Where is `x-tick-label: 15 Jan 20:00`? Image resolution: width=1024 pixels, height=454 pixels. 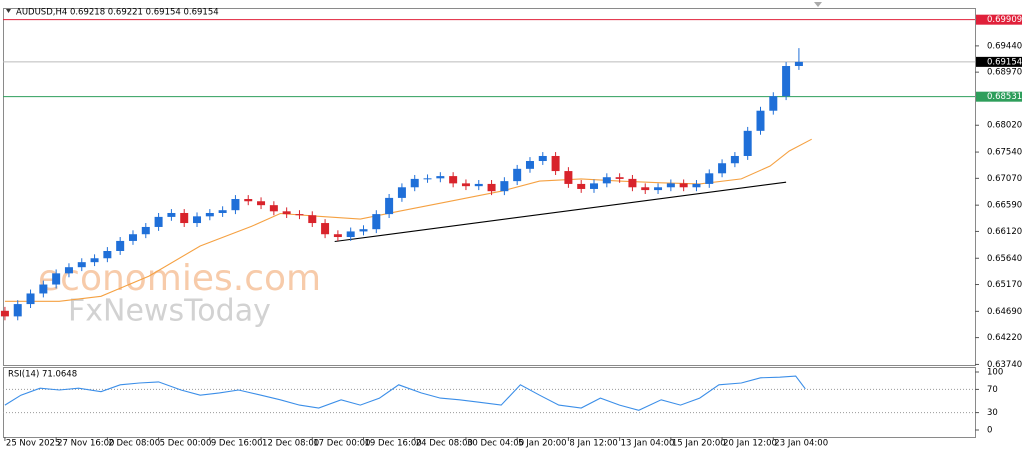
x-tick-label: 15 Jan 20:00 is located at coordinates (699, 444).